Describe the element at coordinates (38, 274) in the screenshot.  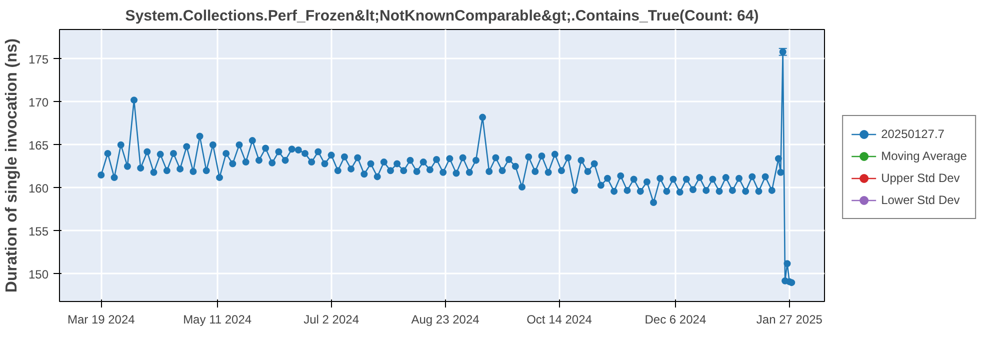
I see `y-tick-label: 150` at that location.